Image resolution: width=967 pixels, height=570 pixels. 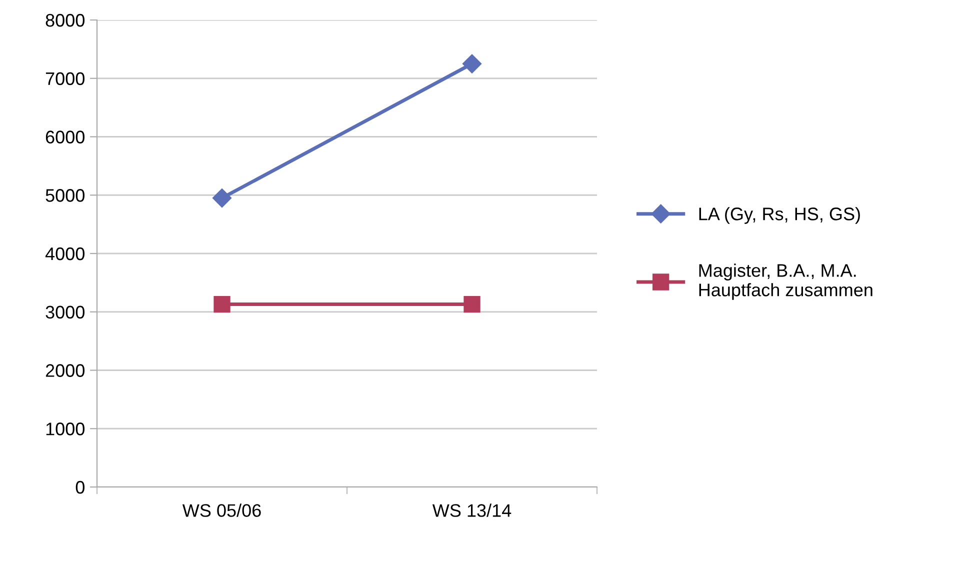 What do you see at coordinates (785, 282) in the screenshot?
I see `legend-label: Magister, B.A., M.A. Hauptfach zusammen` at bounding box center [785, 282].